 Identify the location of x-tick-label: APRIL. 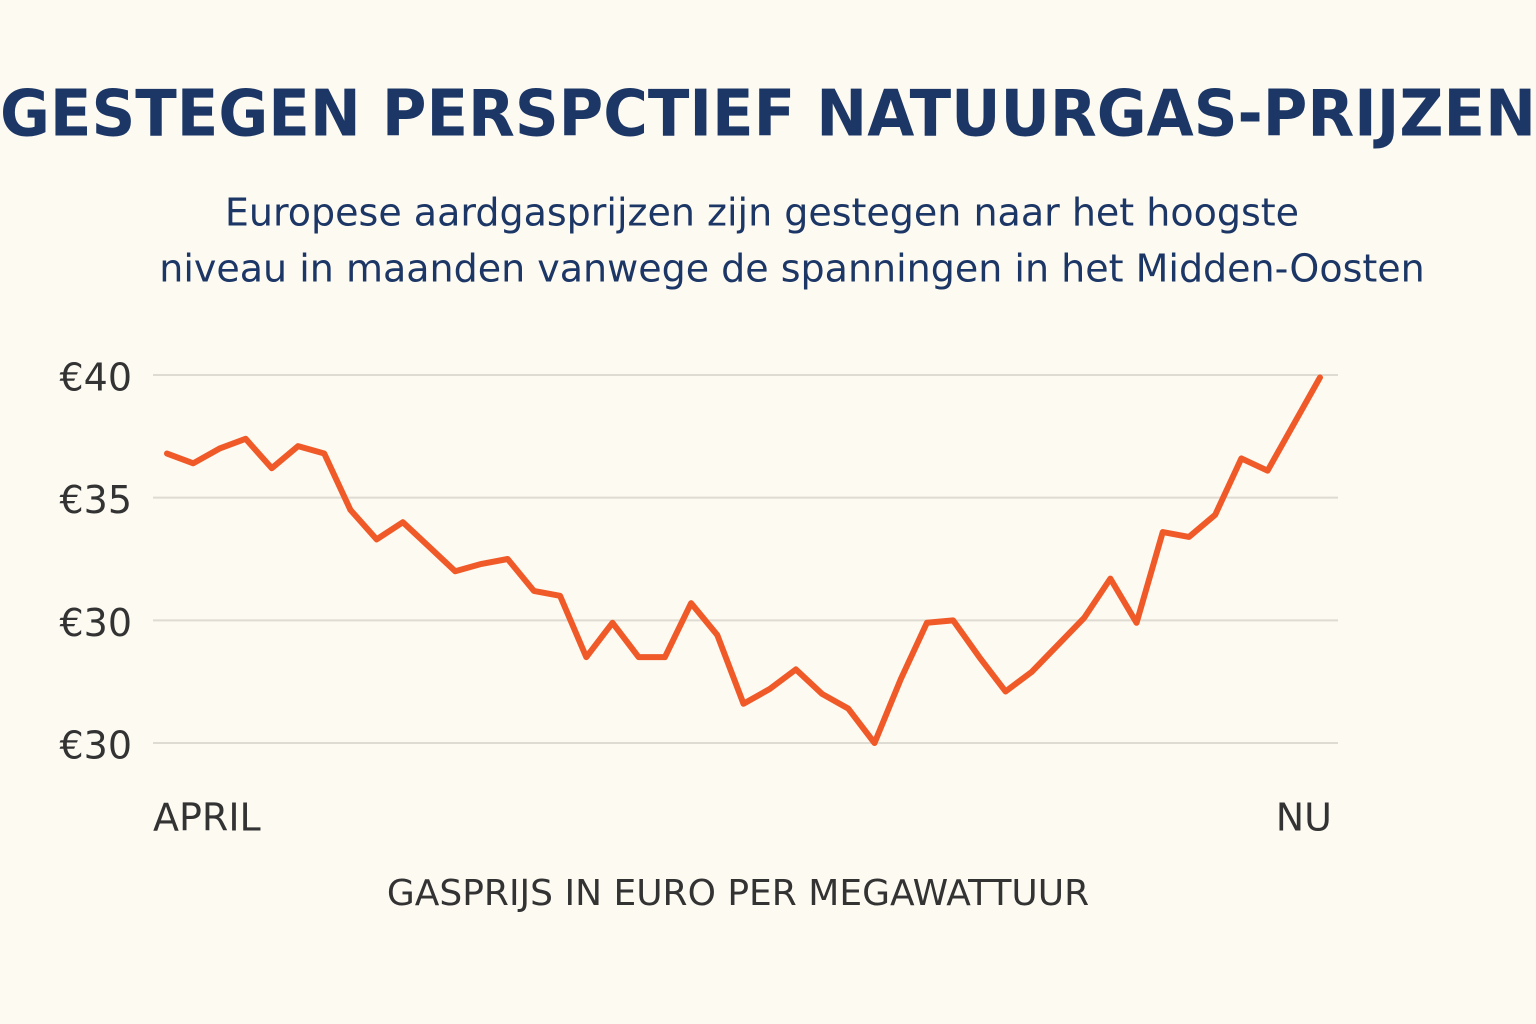
(207, 818).